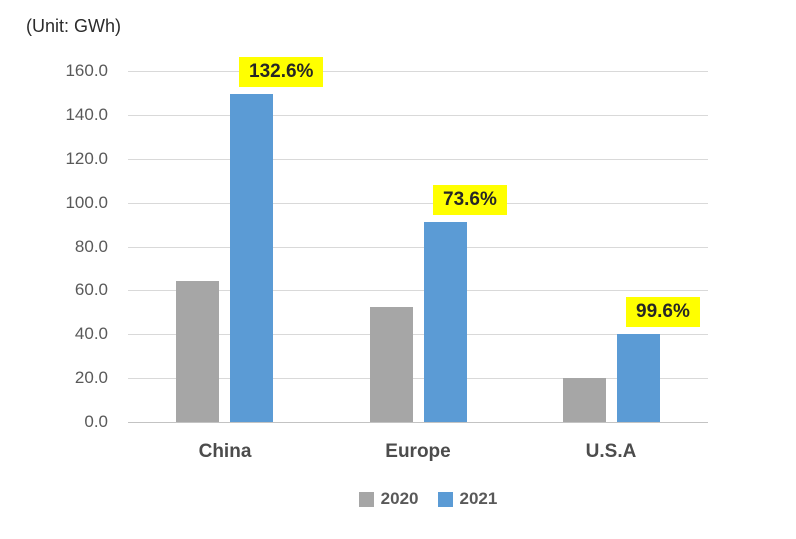 The image size is (796, 539). What do you see at coordinates (418, 451) in the screenshot?
I see `category-label-europe: Europe` at bounding box center [418, 451].